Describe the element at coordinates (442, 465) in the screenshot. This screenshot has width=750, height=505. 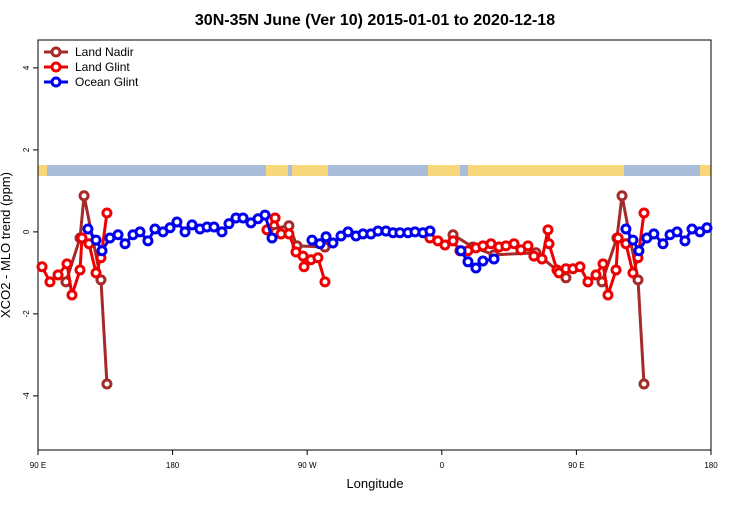
I see `x-tick-label: 0` at that location.